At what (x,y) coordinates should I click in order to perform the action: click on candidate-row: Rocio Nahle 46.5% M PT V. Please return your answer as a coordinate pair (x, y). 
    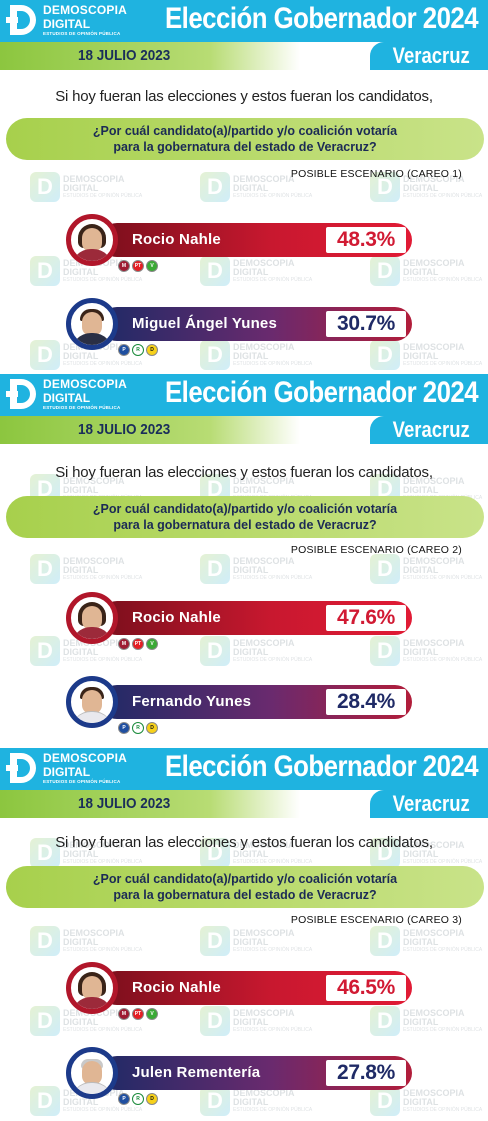
    Looking at the image, I should click on (239, 991).